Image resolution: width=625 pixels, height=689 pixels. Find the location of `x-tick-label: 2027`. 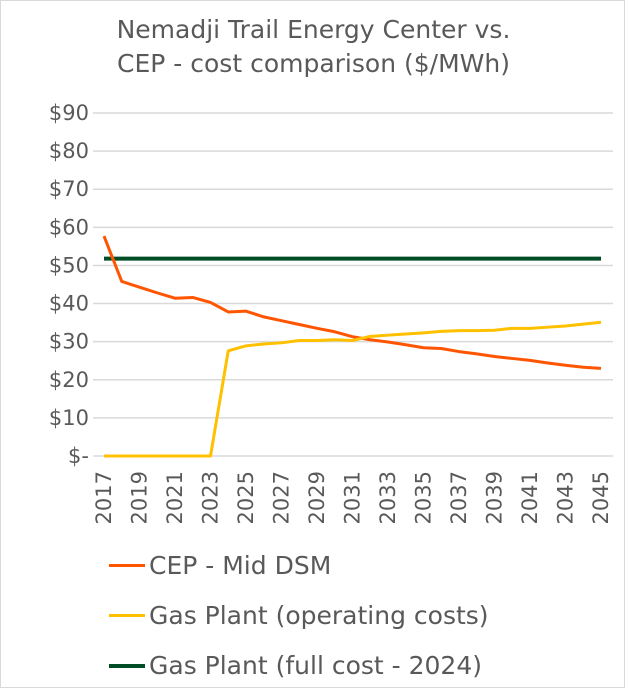

x-tick-label: 2027 is located at coordinates (282, 497).